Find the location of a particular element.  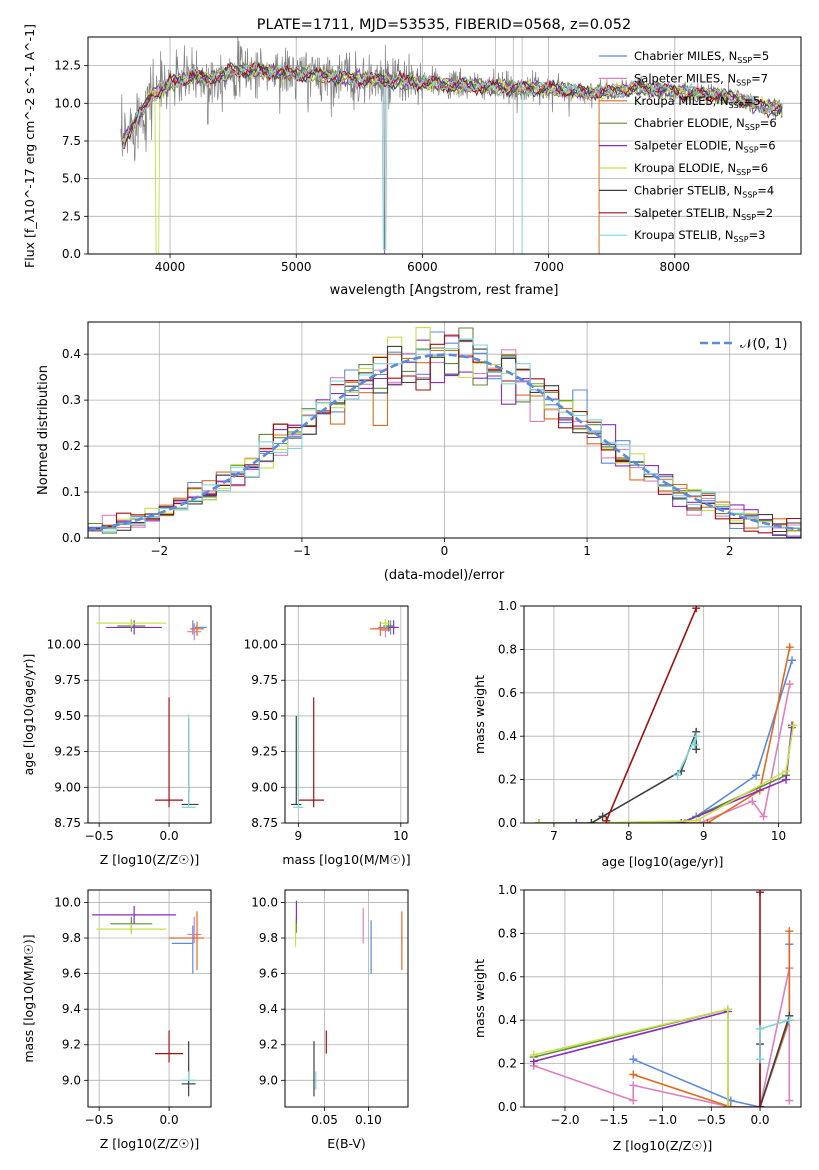

x-tick-label: 7 is located at coordinates (554, 836).